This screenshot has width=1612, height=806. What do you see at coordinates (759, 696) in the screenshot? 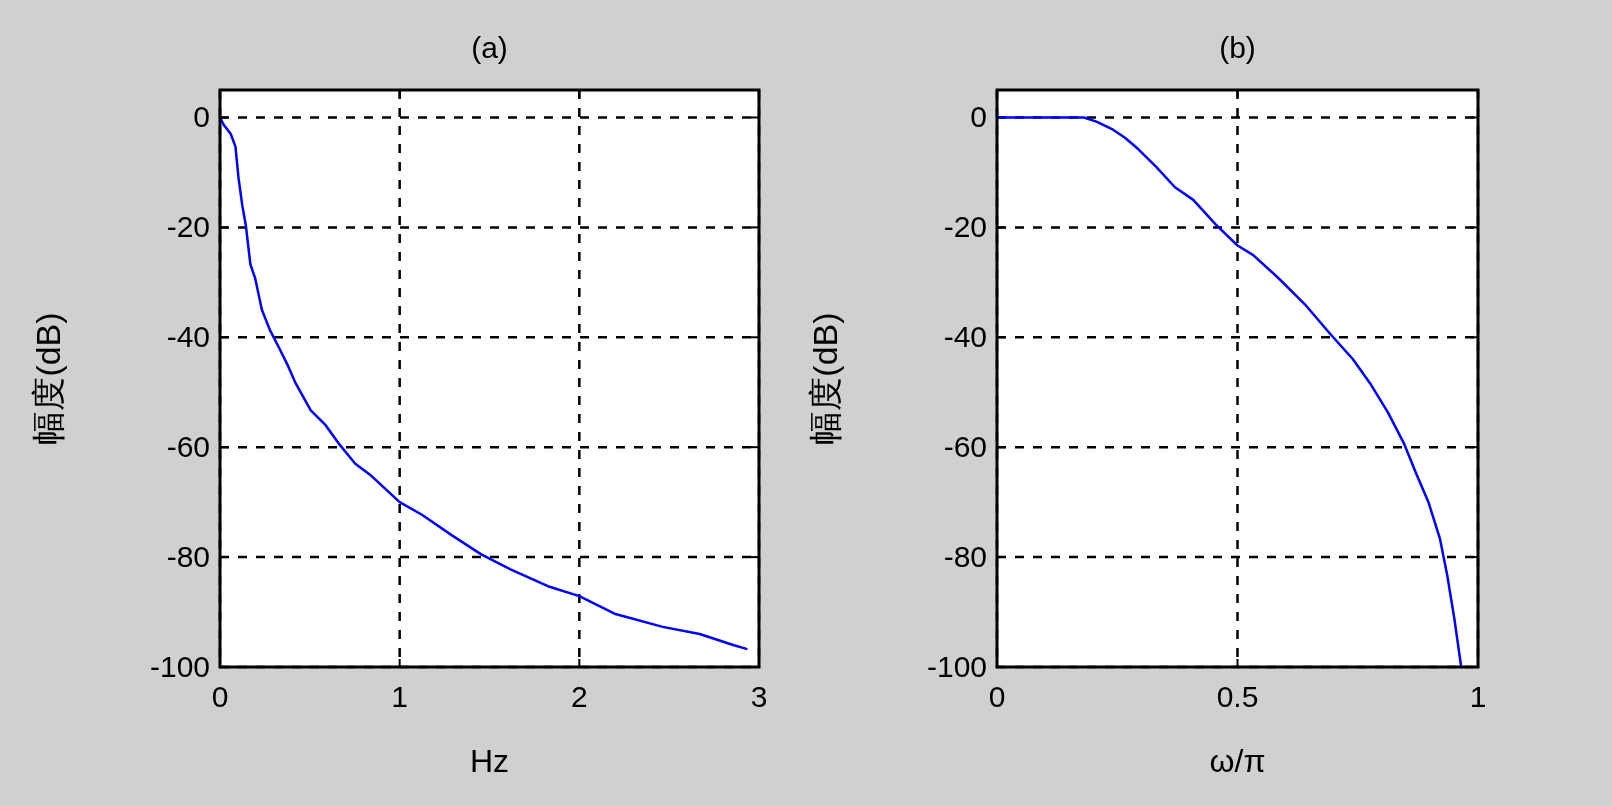
I see `x-tick-label: 3` at bounding box center [759, 696].